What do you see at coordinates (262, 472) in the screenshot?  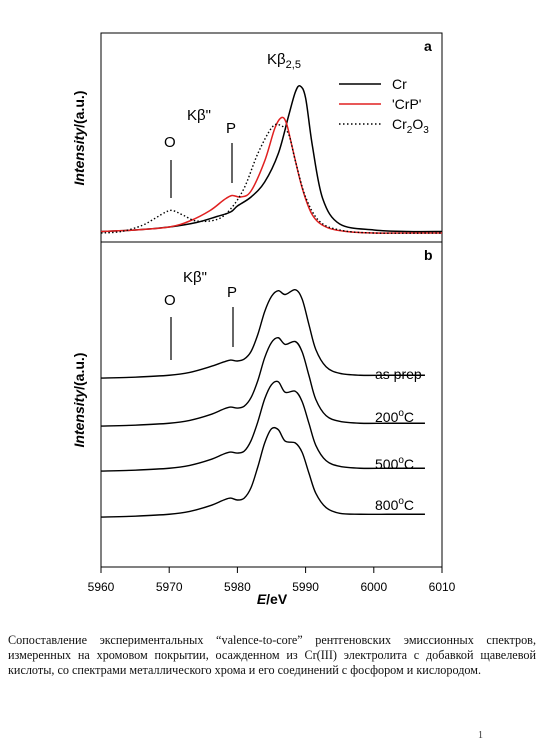 I see `series-800c-line` at bounding box center [262, 472].